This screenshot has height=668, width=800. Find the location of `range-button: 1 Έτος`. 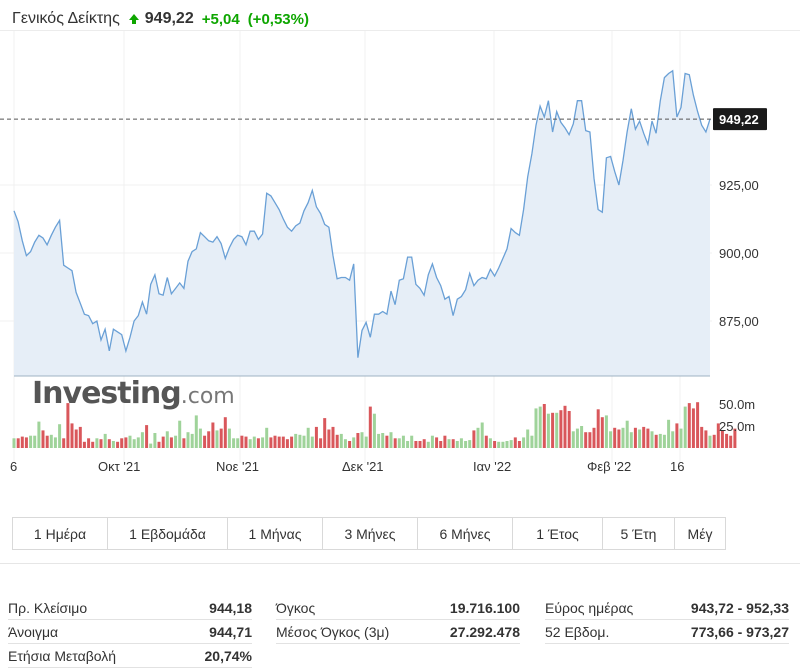

range-button: 1 Έτος is located at coordinates (558, 533).